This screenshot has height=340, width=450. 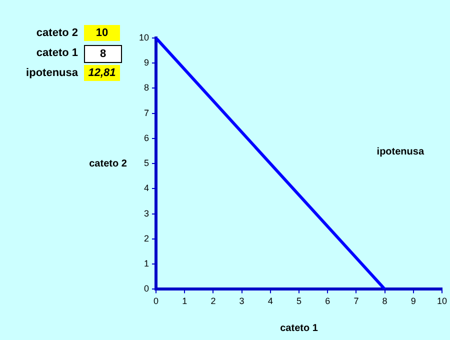 I want to click on x-tick-label: 3, so click(x=241, y=301).